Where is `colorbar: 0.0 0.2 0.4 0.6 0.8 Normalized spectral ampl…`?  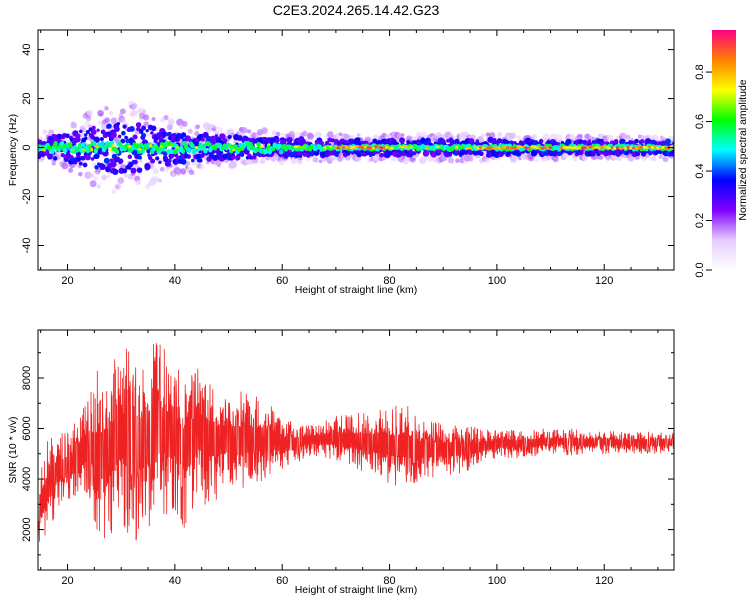 colorbar: 0.0 0.2 0.4 0.6 0.8 Normalized spectral ampl… is located at coordinates (721, 154).